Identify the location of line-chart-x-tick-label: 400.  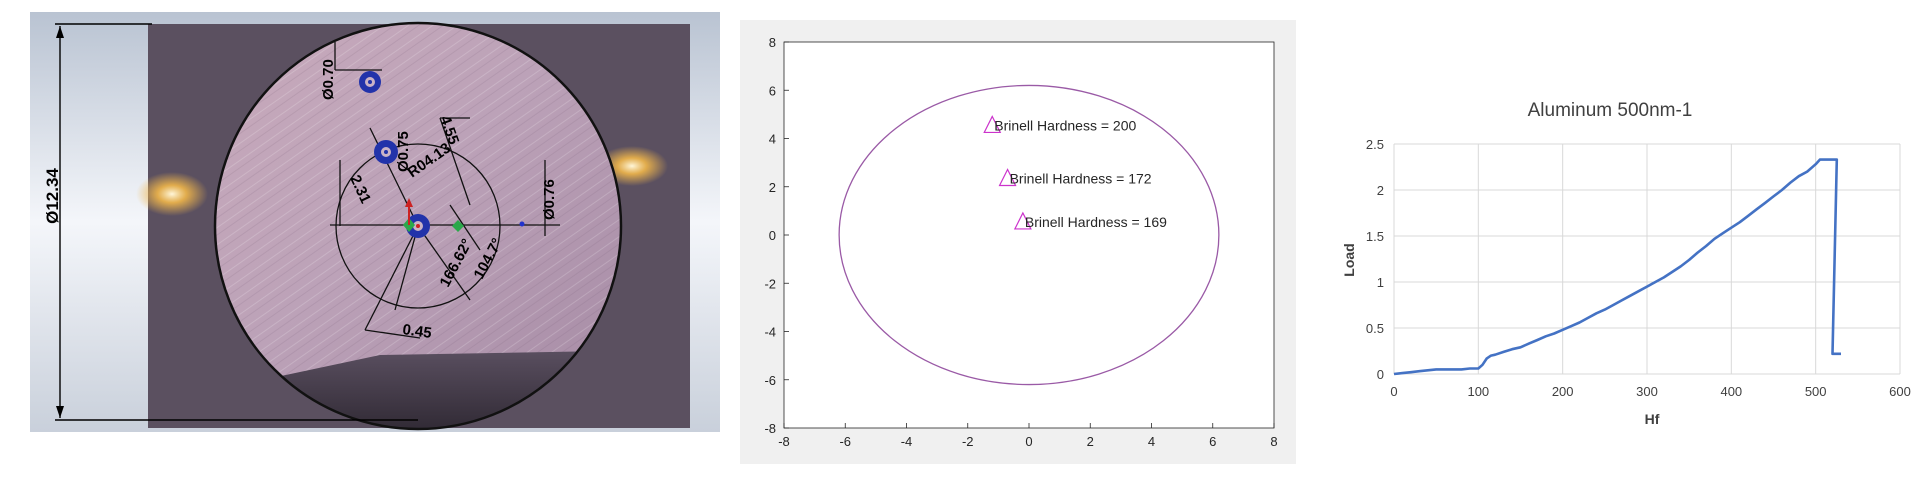
(1731, 391).